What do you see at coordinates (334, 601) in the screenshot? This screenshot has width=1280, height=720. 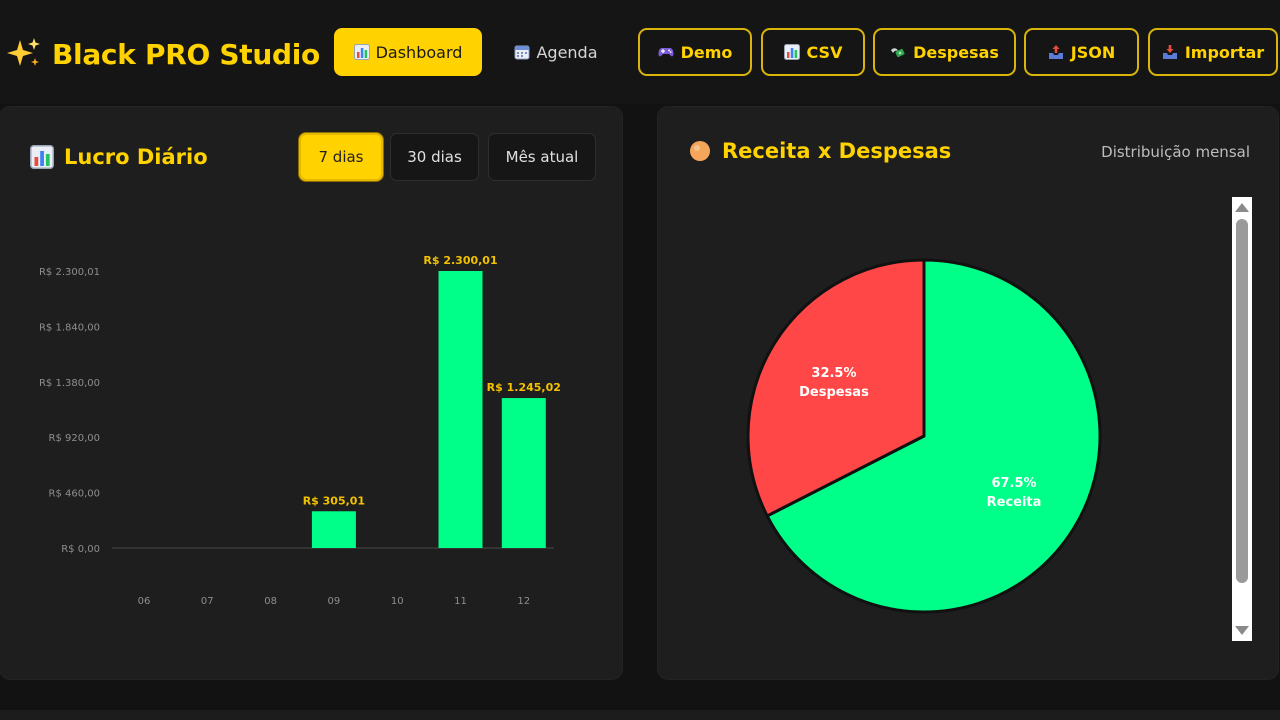 I see `x-tick-label: 09` at bounding box center [334, 601].